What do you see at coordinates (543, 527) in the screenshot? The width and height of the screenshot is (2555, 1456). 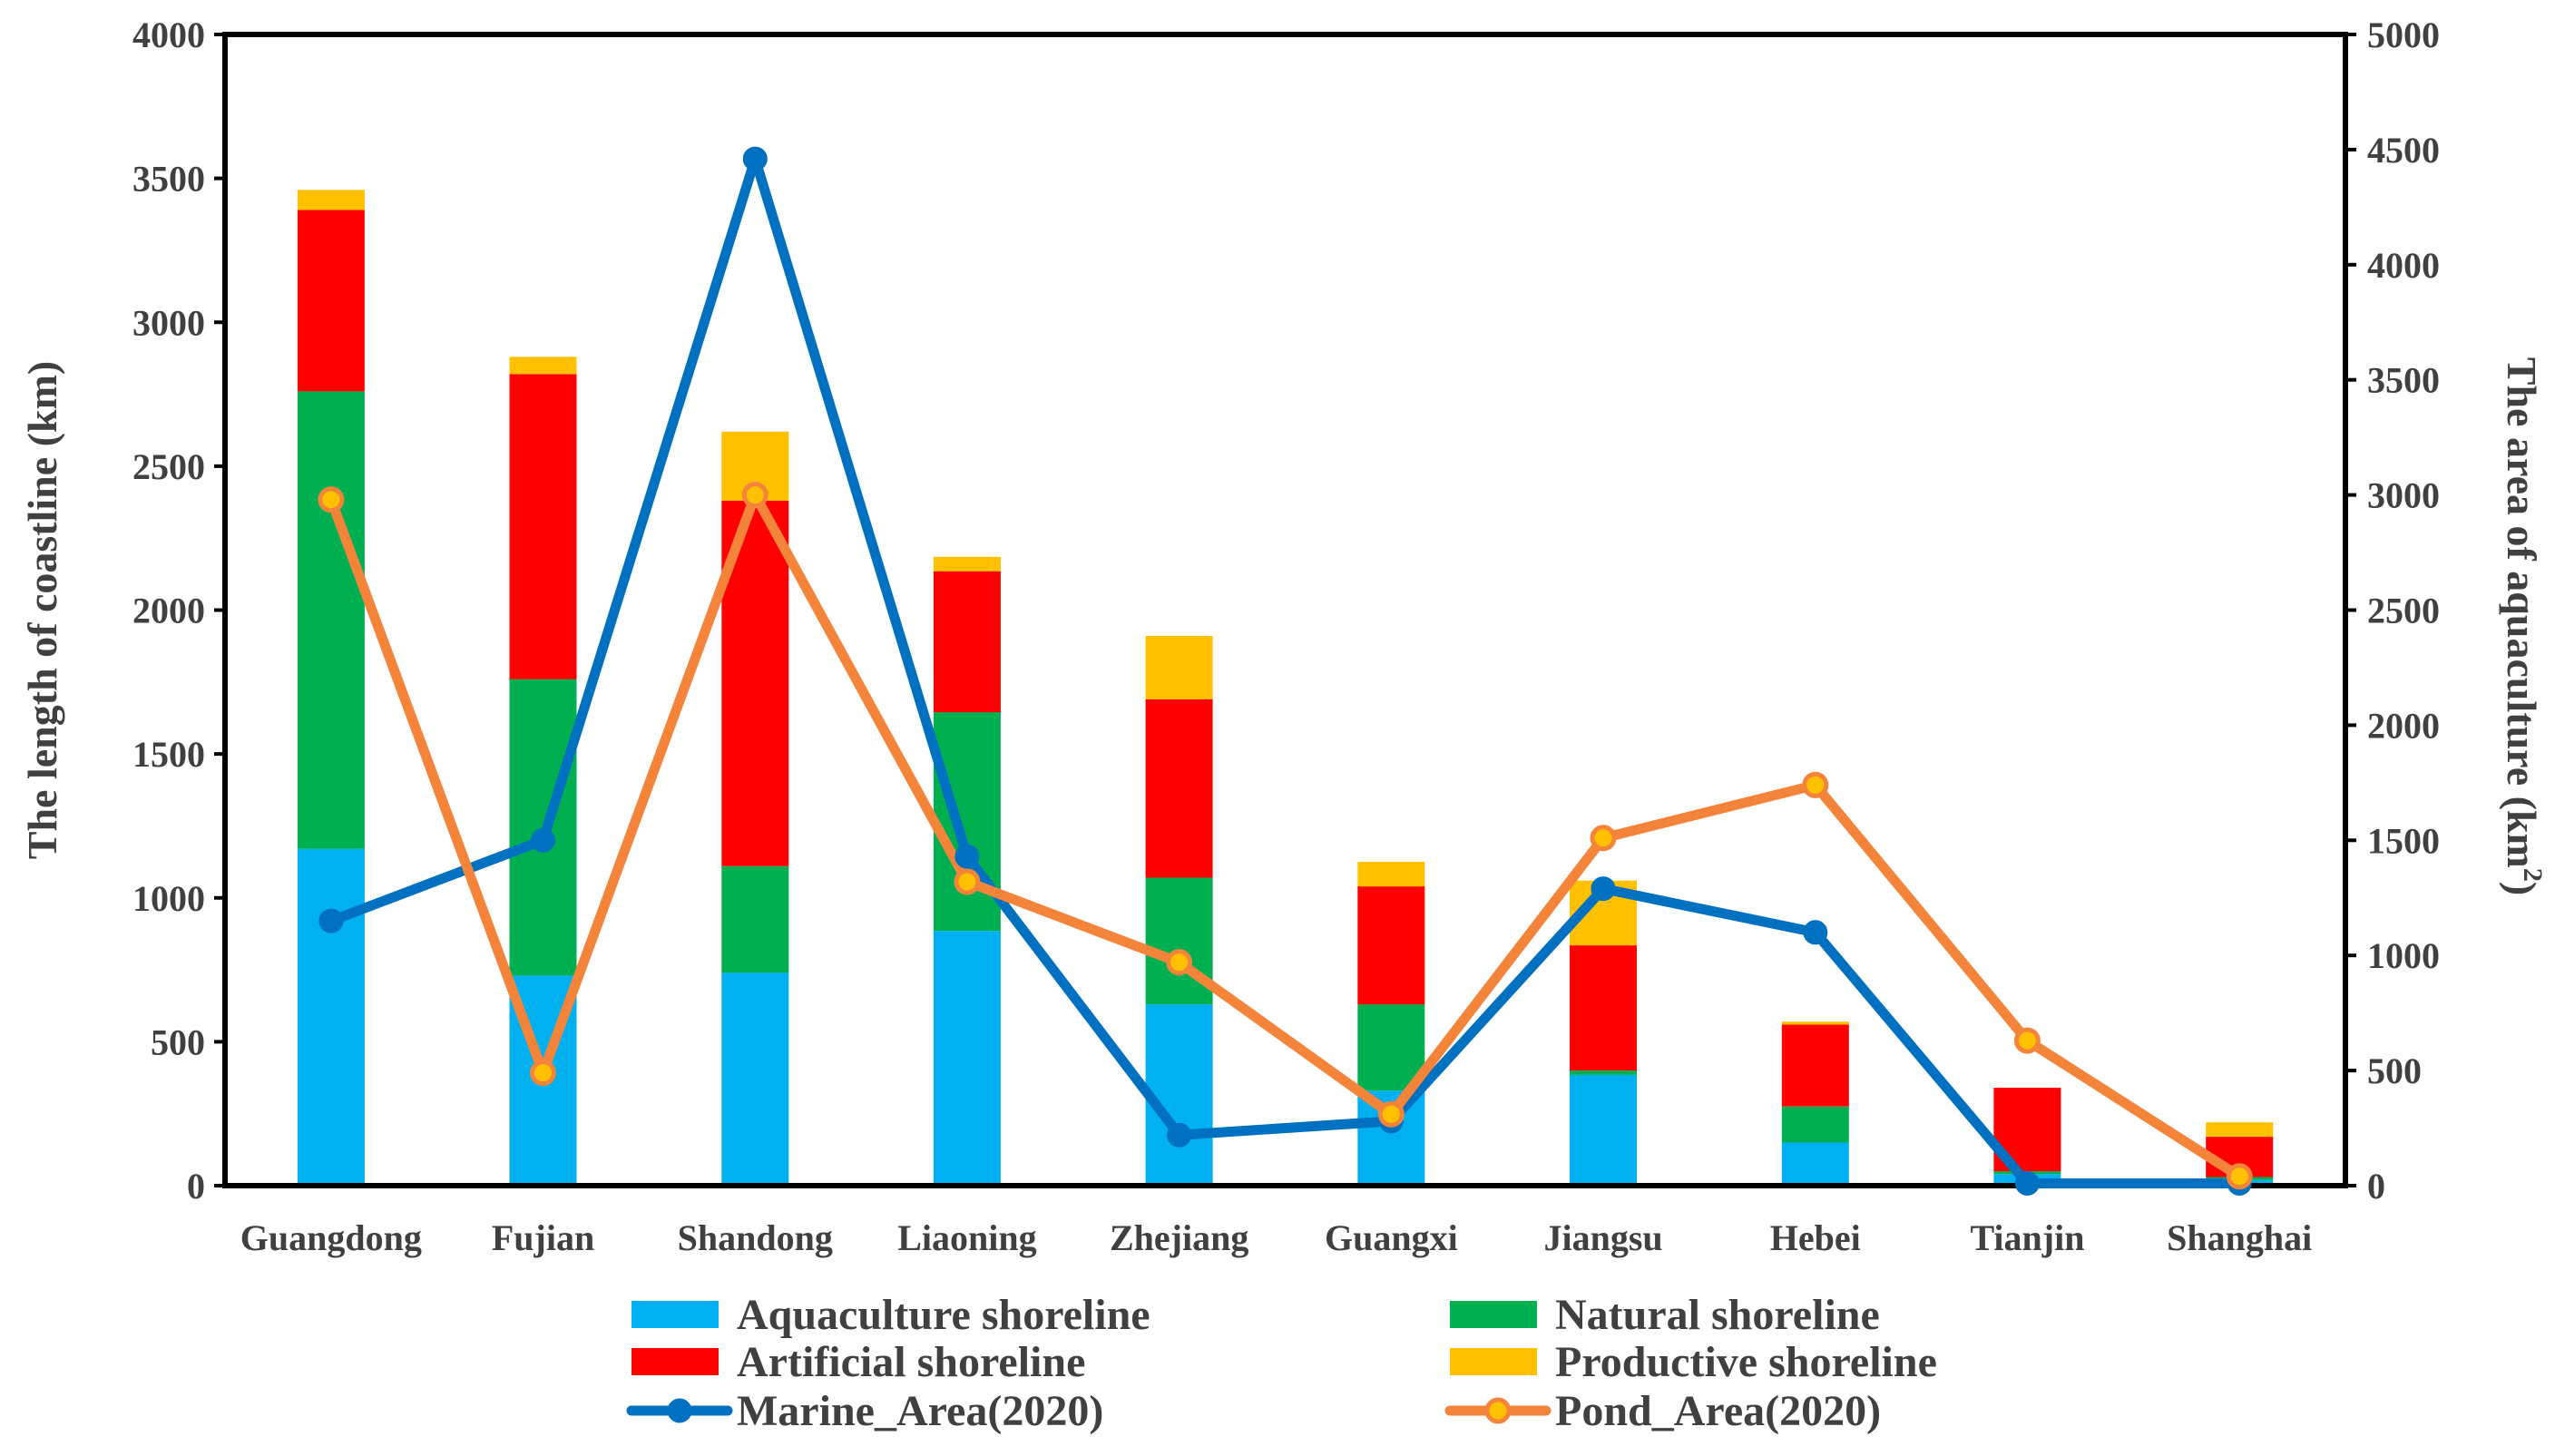 I see `bar-artificial-shoreline-fujian` at bounding box center [543, 527].